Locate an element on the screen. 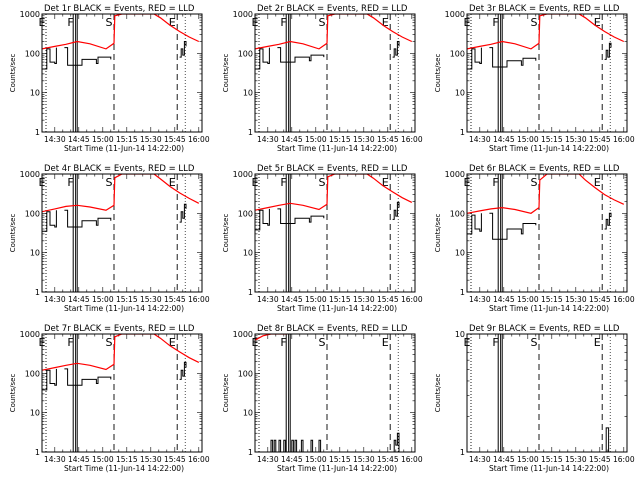 This screenshot has height=480, width=640. marker-label-e: E is located at coordinates (172, 182).